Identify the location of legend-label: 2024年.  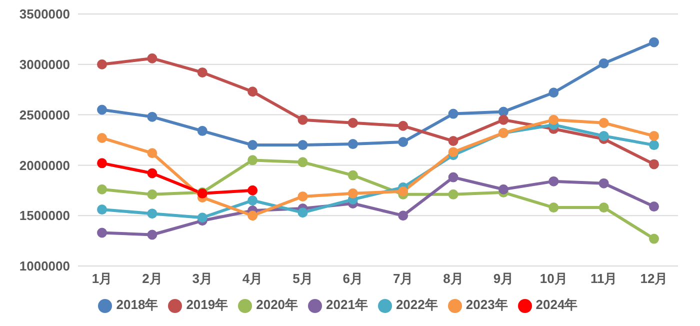
(557, 304).